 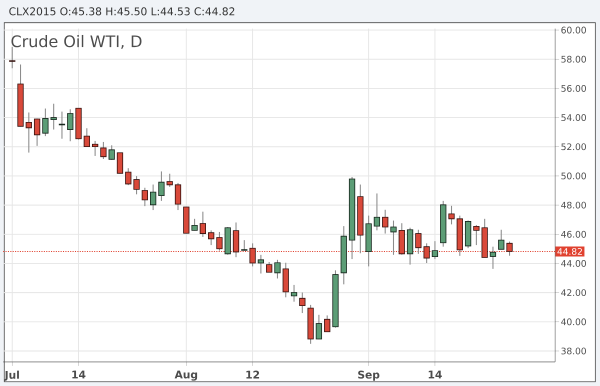 What do you see at coordinates (186, 375) in the screenshot?
I see `x-tick-label: Aug` at bounding box center [186, 375].